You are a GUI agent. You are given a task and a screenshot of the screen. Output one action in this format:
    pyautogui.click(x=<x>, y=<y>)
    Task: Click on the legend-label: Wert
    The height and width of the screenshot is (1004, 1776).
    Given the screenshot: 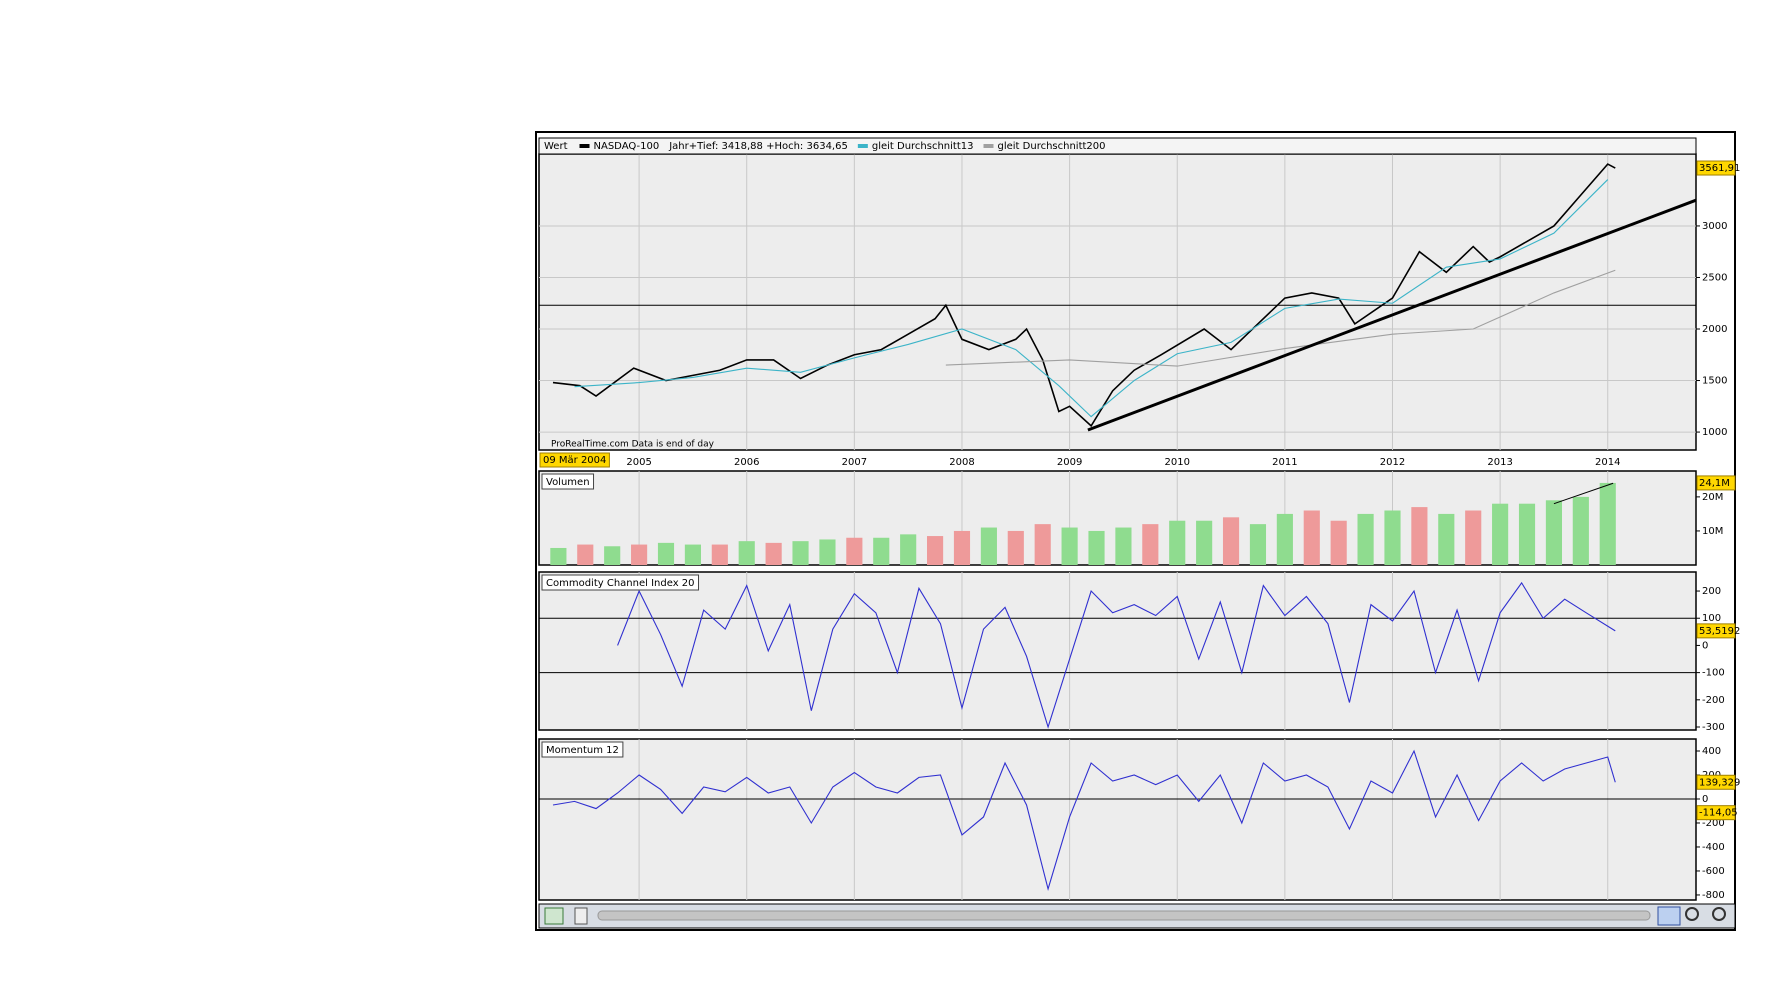 What is the action you would take?
    pyautogui.click(x=556, y=146)
    